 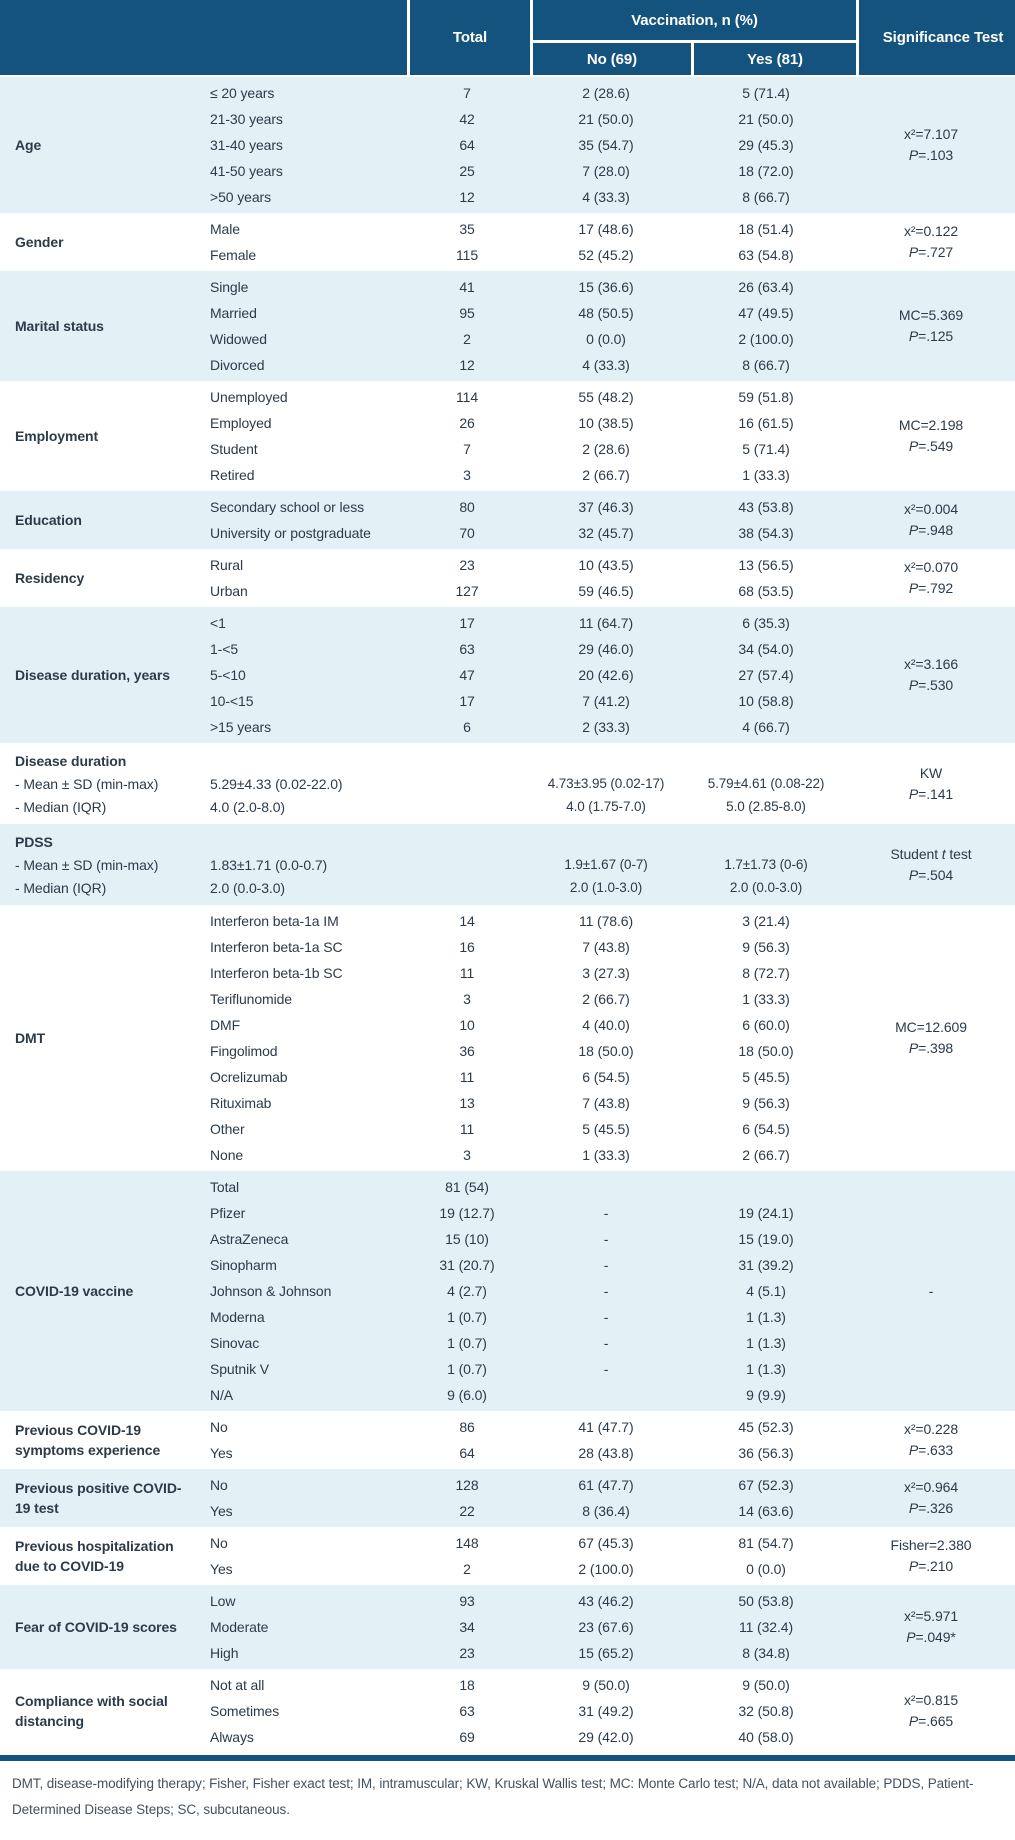 What do you see at coordinates (246, 119) in the screenshot?
I see `row-sub-label: 21-30 years` at bounding box center [246, 119].